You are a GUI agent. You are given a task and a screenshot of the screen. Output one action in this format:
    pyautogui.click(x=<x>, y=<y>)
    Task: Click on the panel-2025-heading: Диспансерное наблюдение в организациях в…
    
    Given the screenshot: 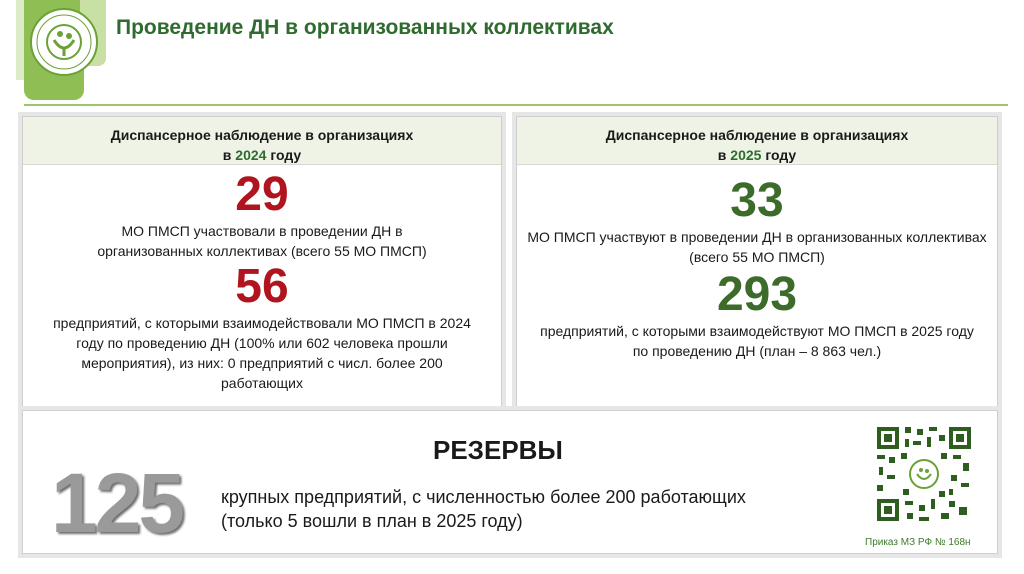 What is the action you would take?
    pyautogui.click(x=757, y=141)
    